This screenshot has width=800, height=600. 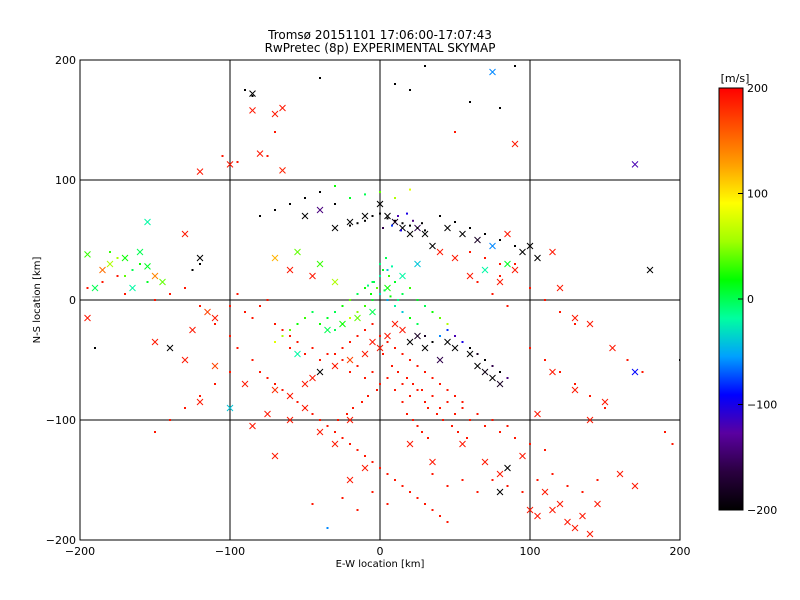 I want to click on y-axis-label: N-S location [km], so click(x=37, y=300).